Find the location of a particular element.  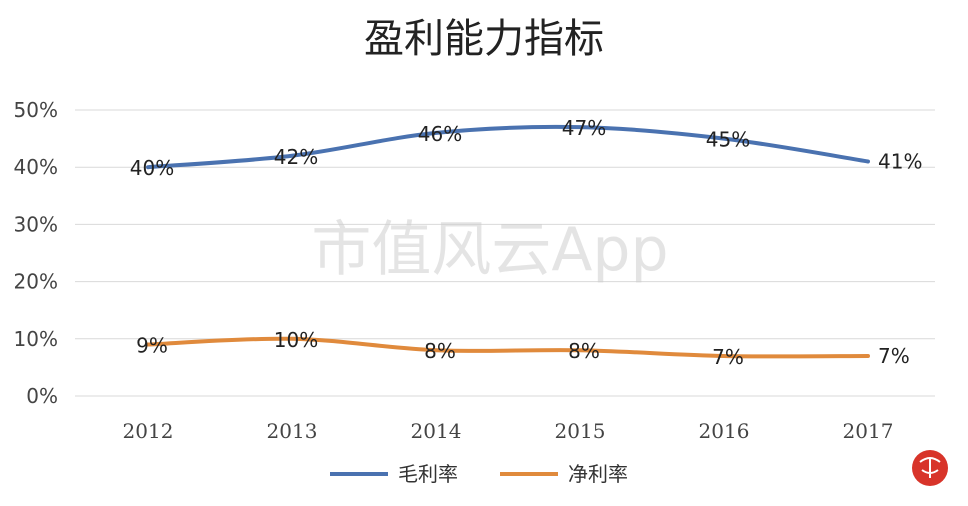

x-tick-label: 2012 is located at coordinates (148, 431).